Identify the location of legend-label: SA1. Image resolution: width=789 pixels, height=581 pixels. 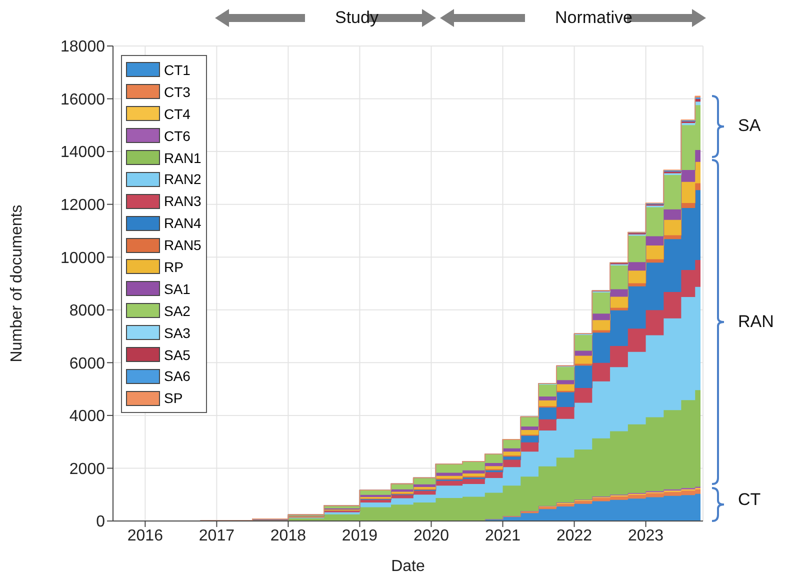
(177, 288).